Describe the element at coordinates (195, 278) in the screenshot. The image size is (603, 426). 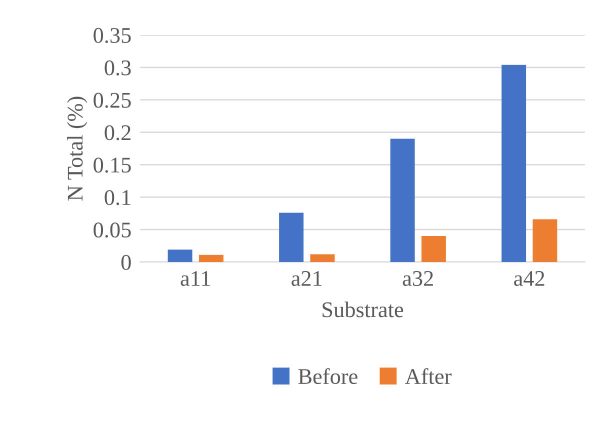
I see `x-tick-label: a11` at that location.